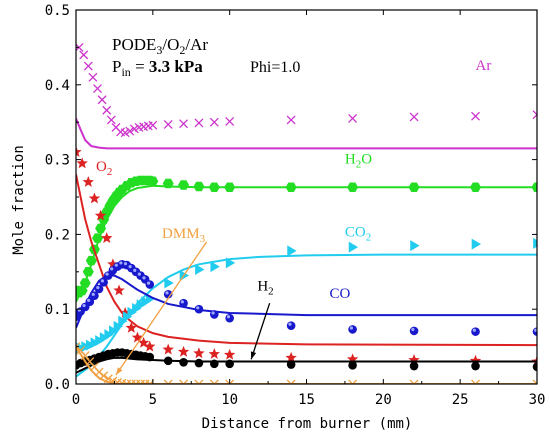 The width and height of the screenshot is (550, 442). Describe the element at coordinates (184, 235) in the screenshot. I see `species-label-dmm3: DMM3` at that location.